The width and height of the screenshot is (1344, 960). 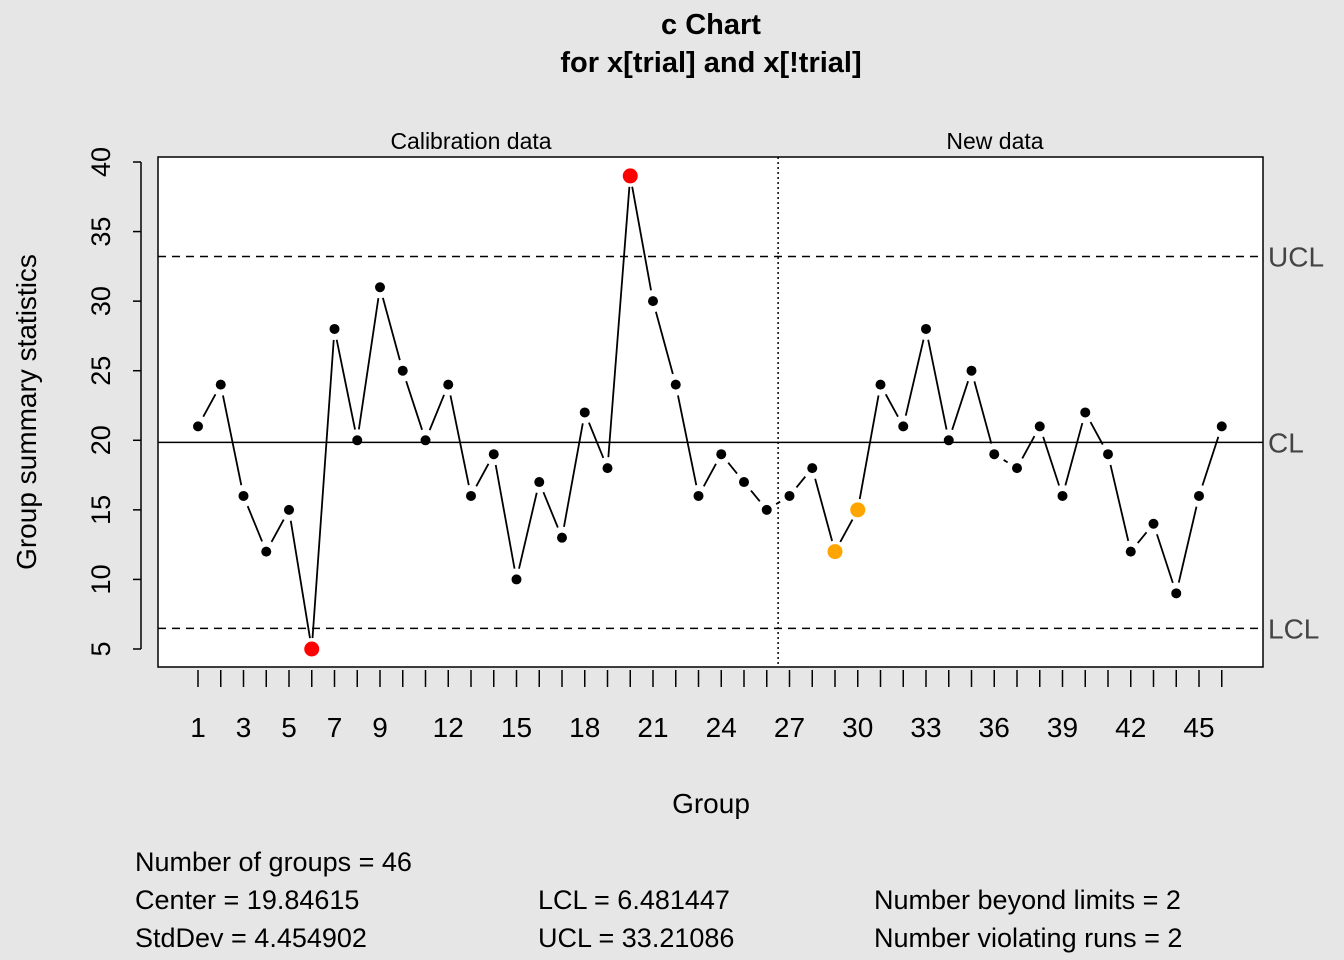 What do you see at coordinates (312, 649) in the screenshot?
I see `data-point-beyond-limits` at bounding box center [312, 649].